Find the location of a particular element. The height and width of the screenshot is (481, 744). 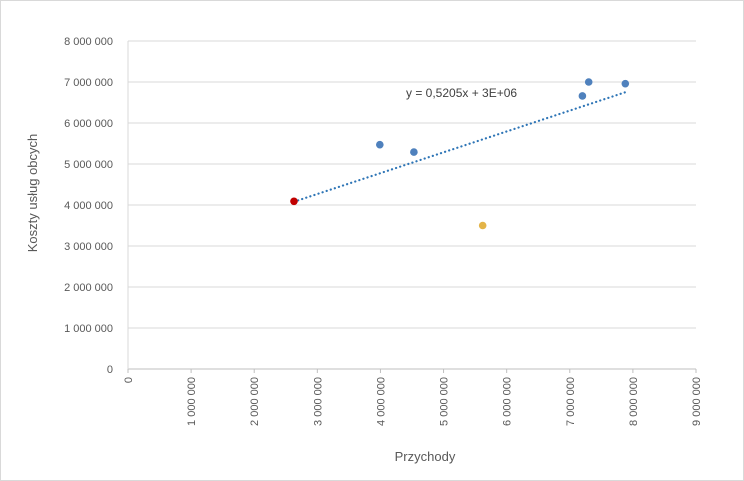

data-points is located at coordinates (460, 154).